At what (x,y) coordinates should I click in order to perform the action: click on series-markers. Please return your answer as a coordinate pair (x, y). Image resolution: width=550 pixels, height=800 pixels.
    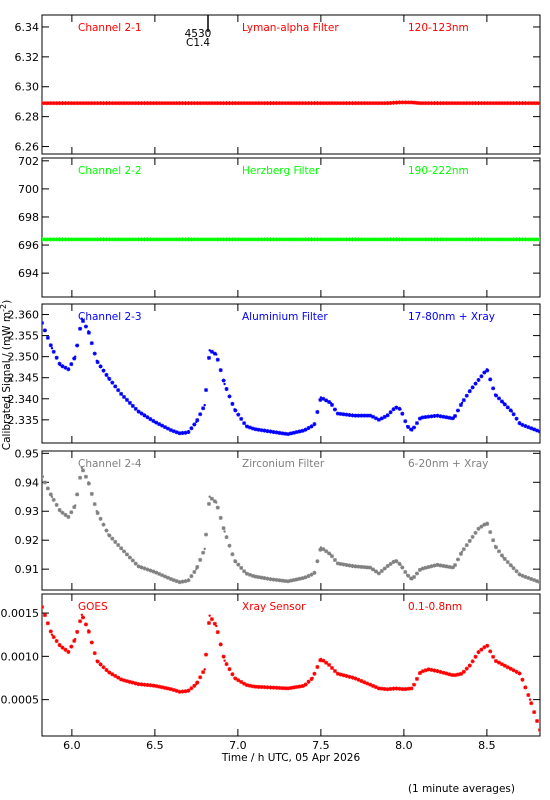
    Looking at the image, I should click on (291, 377).